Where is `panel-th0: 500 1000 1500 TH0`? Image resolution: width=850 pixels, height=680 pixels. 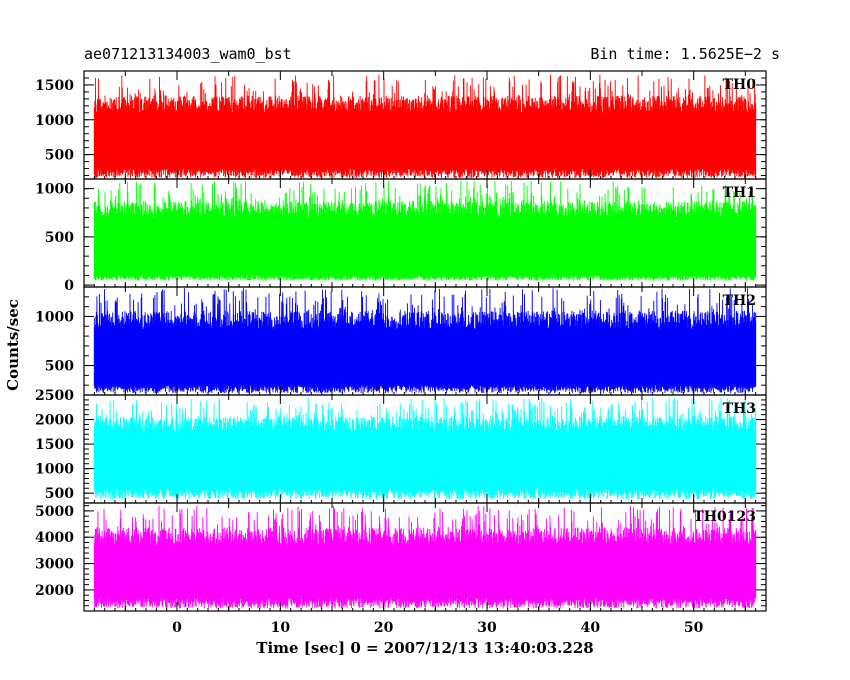
panel-th0: 500 1000 1500 TH0 is located at coordinates (401, 125).